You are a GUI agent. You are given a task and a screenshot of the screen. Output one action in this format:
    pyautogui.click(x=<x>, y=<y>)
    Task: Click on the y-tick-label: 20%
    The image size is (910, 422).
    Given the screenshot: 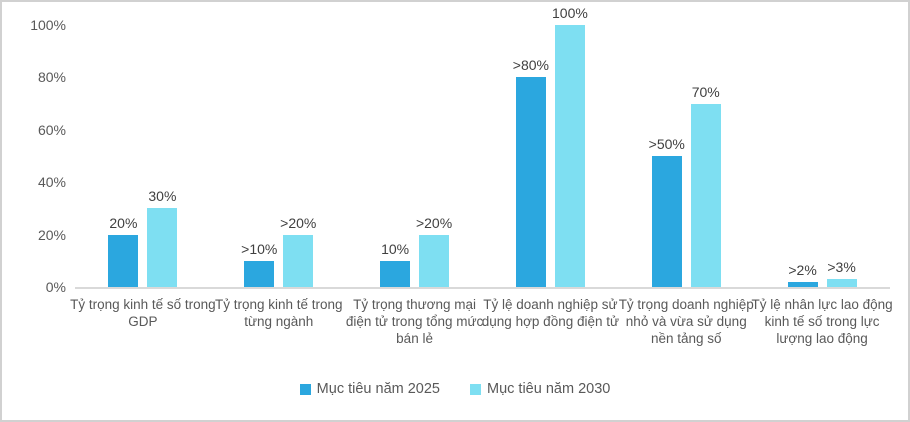 What is the action you would take?
    pyautogui.click(x=51, y=234)
    